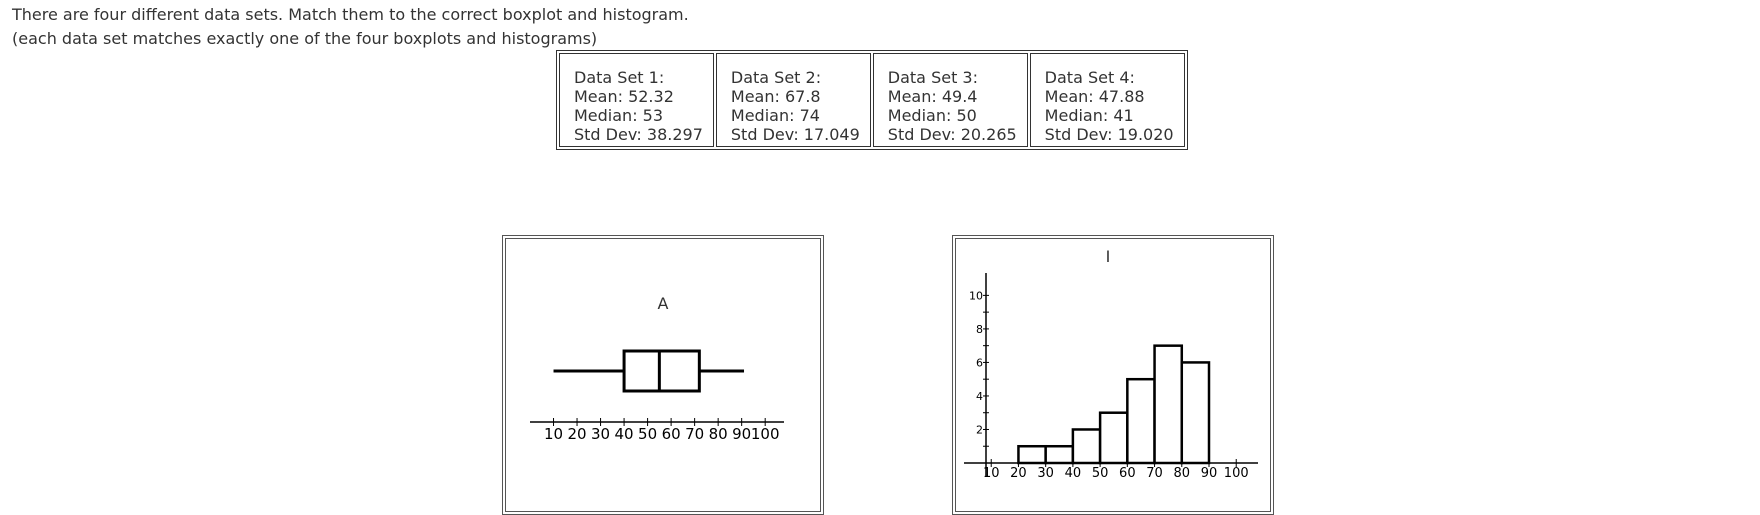 The image size is (1760, 515). Describe the element at coordinates (694, 434) in the screenshot. I see `boxplot-x-tick-label: 70` at that location.